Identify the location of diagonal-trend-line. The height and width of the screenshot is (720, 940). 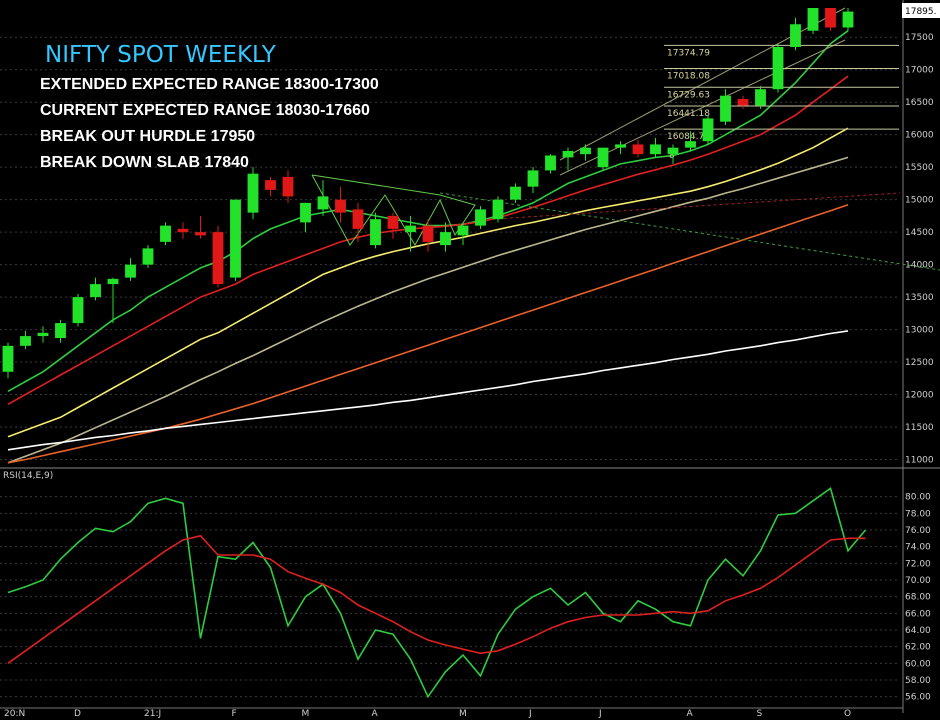
(689, 231).